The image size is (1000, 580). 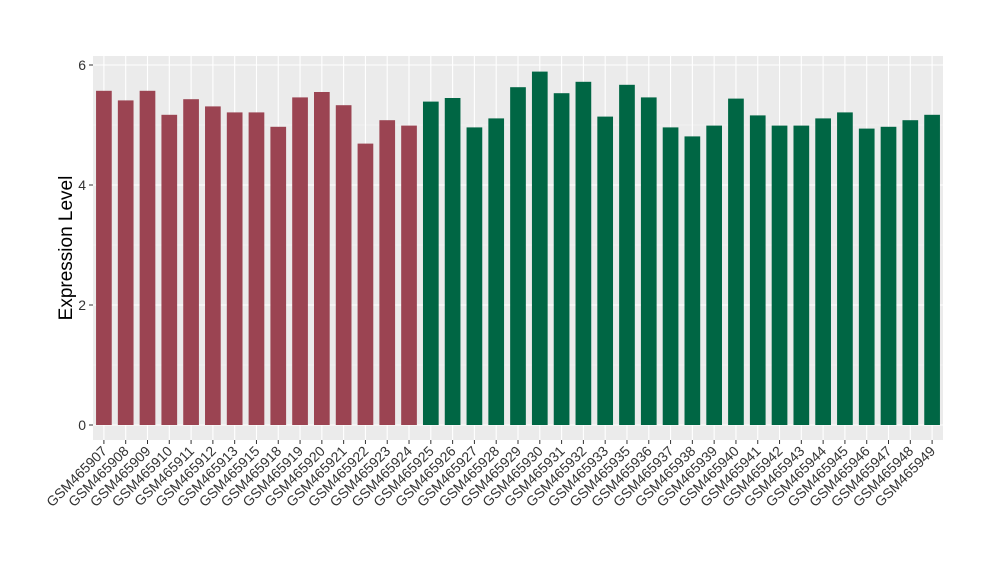 What do you see at coordinates (213, 266) in the screenshot?
I see `bar-GSM465912` at bounding box center [213, 266].